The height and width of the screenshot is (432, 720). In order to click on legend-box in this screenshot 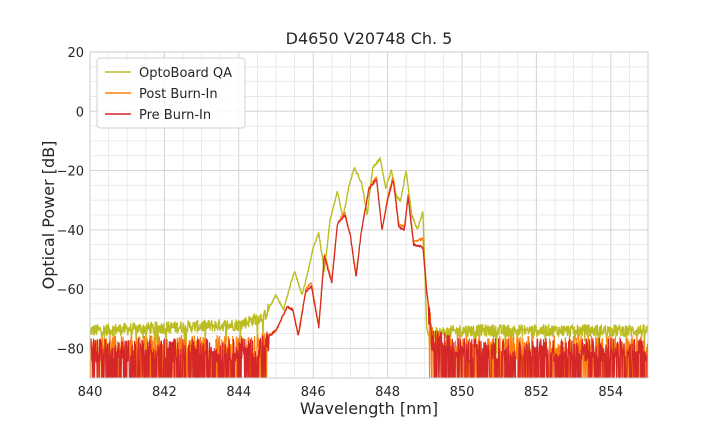, I will do `click(171, 93)`.